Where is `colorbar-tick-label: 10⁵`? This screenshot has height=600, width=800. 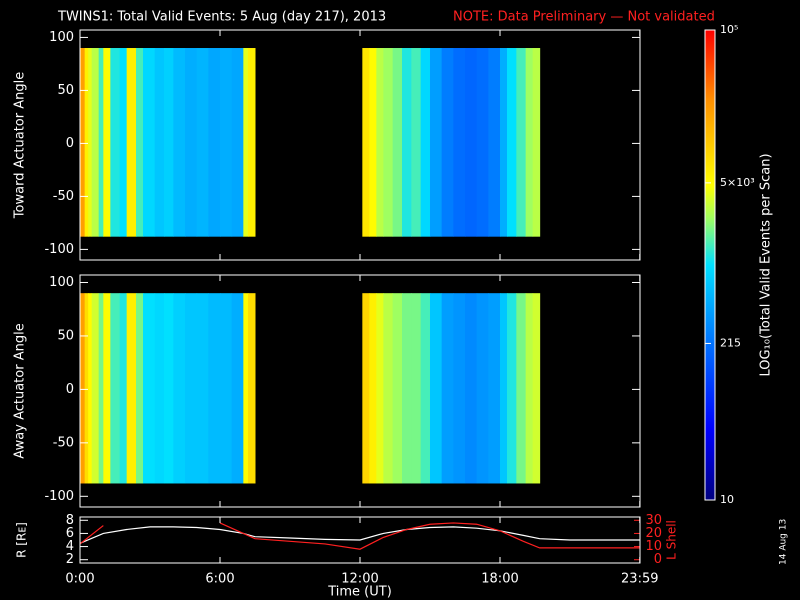 colorbar-tick-label: 10⁵ is located at coordinates (729, 29).